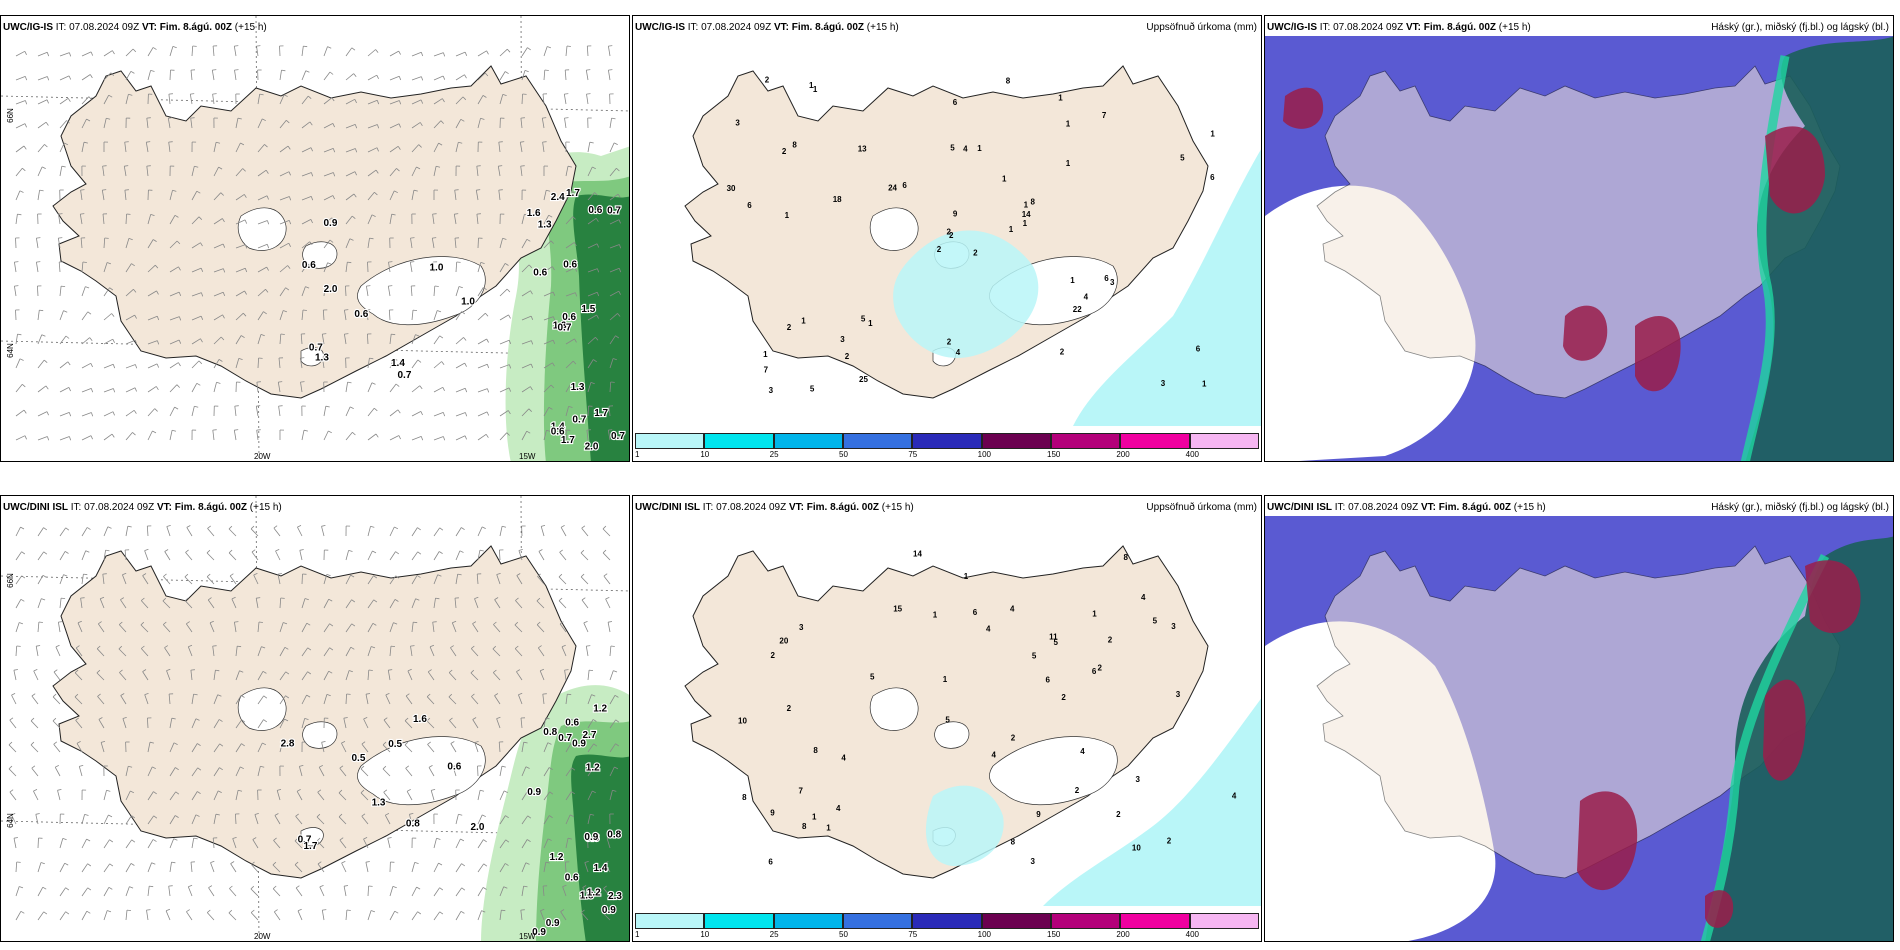 This screenshot has width=1900, height=950. What do you see at coordinates (731, 188) in the screenshot?
I see `precip-value: 30` at bounding box center [731, 188].